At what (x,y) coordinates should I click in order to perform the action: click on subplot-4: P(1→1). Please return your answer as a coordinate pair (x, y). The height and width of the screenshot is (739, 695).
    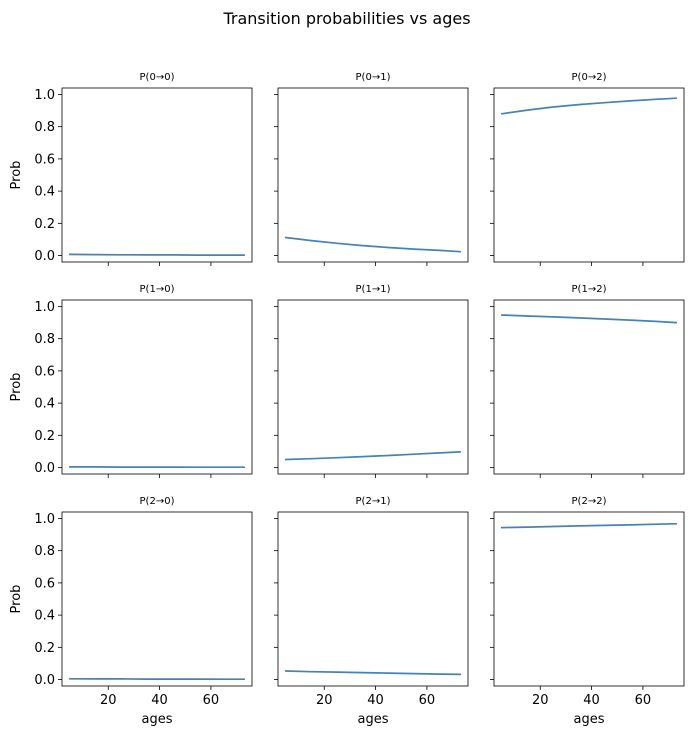
    Looking at the image, I should click on (371, 381).